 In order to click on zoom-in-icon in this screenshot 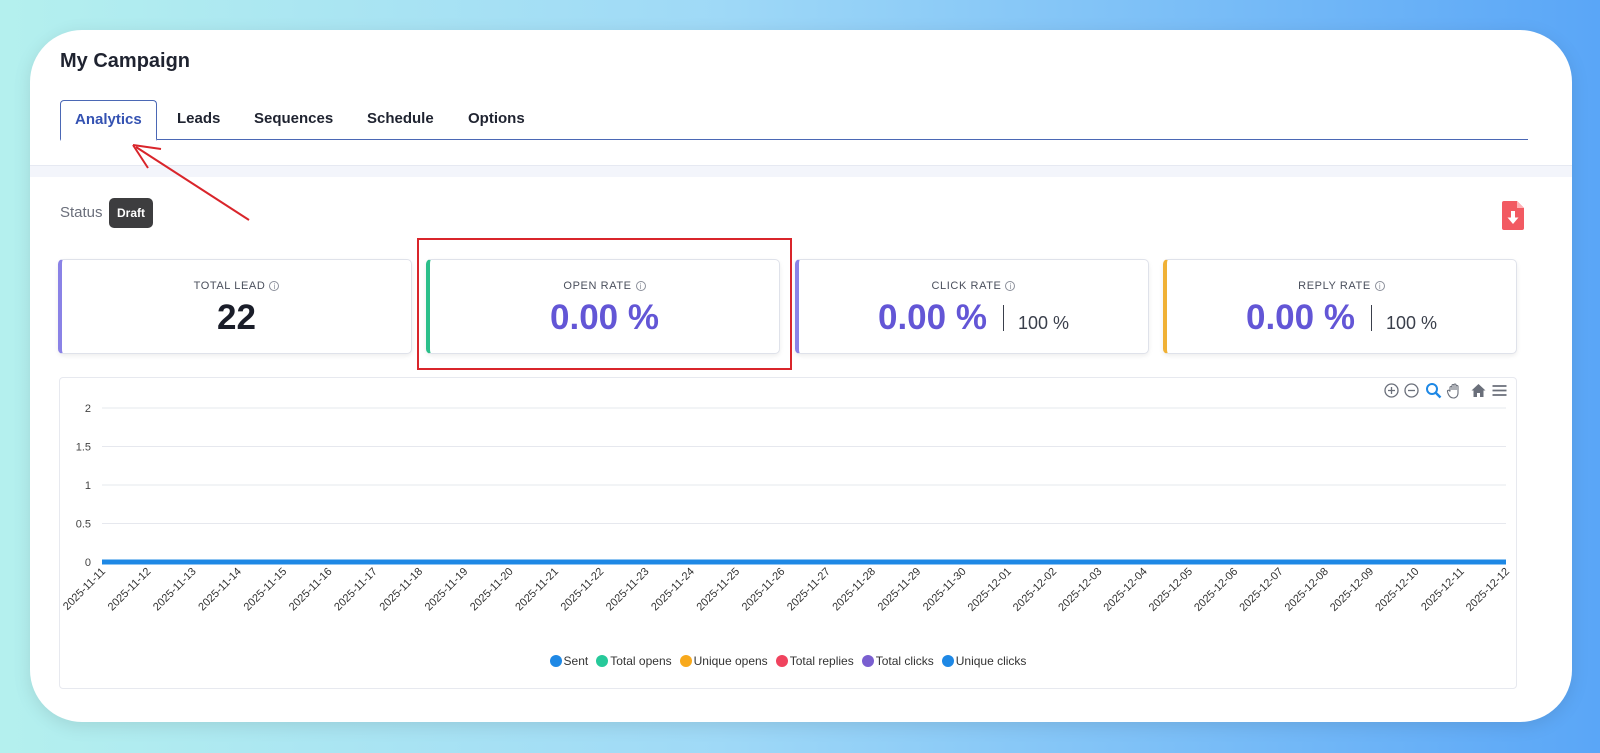, I will do `click(1391, 390)`.